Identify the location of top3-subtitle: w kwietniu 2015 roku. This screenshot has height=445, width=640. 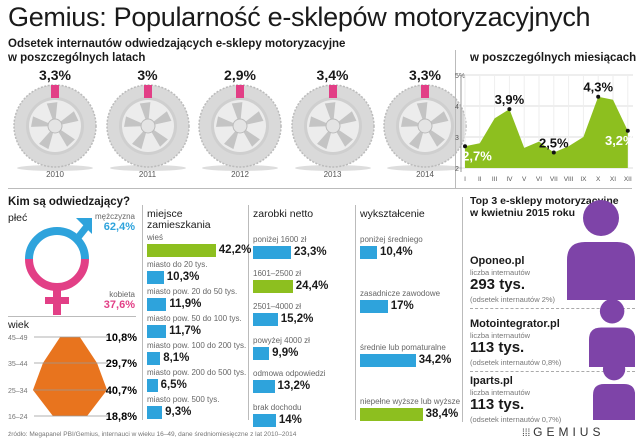
(523, 213).